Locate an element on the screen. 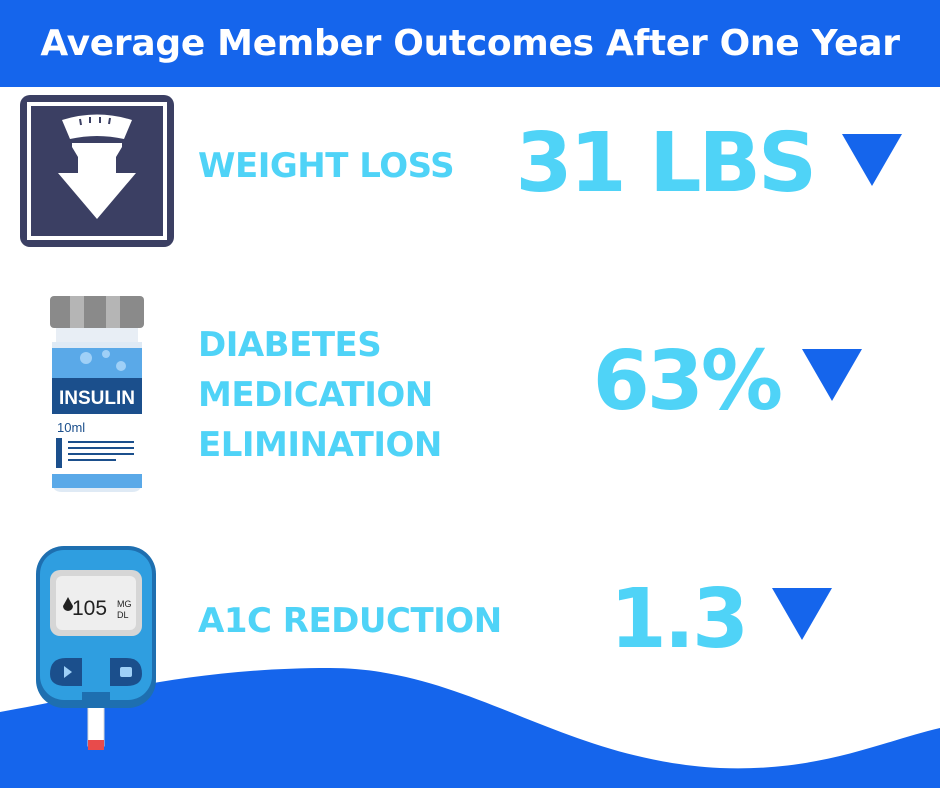 This screenshot has width=940, height=788. weight-loss-value: 31 LBS is located at coordinates (666, 163).